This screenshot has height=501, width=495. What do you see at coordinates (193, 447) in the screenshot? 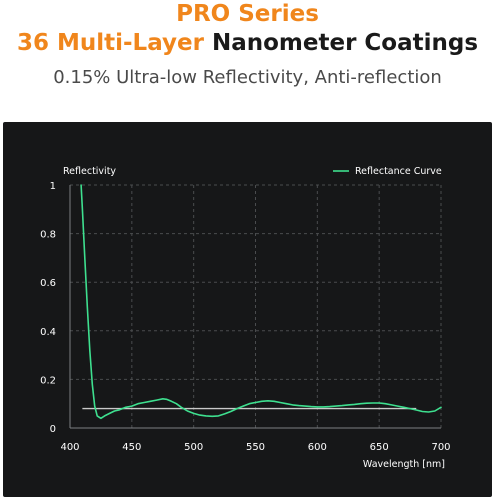
I see `x-tick-label: 500` at bounding box center [193, 447].